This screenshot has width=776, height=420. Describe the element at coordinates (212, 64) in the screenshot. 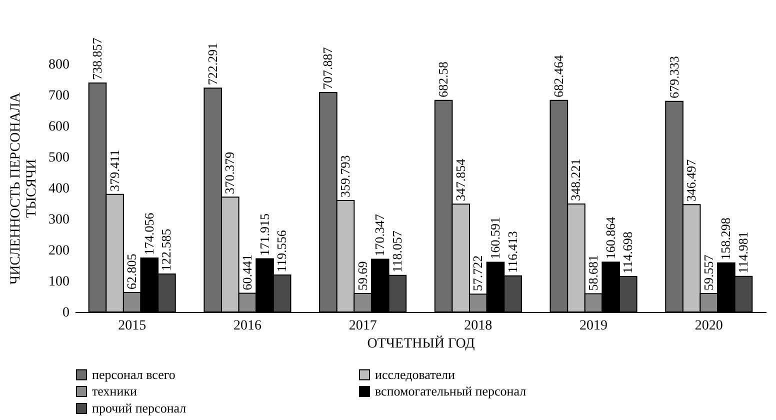

I see `data-label: 722.291` at that location.